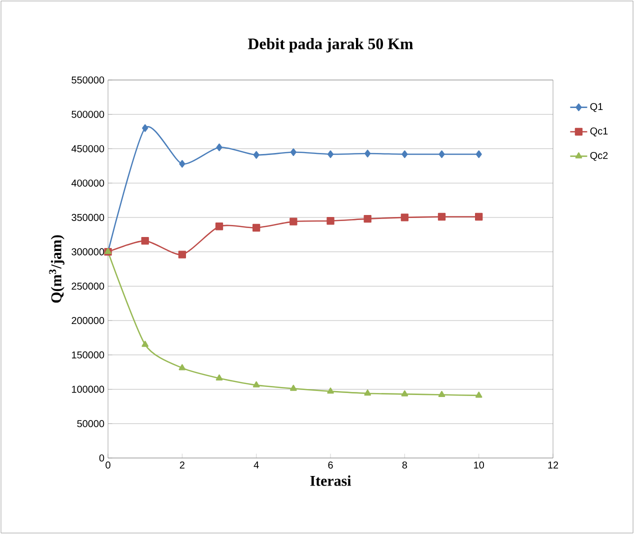 The height and width of the screenshot is (534, 634). What do you see at coordinates (331, 480) in the screenshot?
I see `x-axis-title: Iterasi` at bounding box center [331, 480].